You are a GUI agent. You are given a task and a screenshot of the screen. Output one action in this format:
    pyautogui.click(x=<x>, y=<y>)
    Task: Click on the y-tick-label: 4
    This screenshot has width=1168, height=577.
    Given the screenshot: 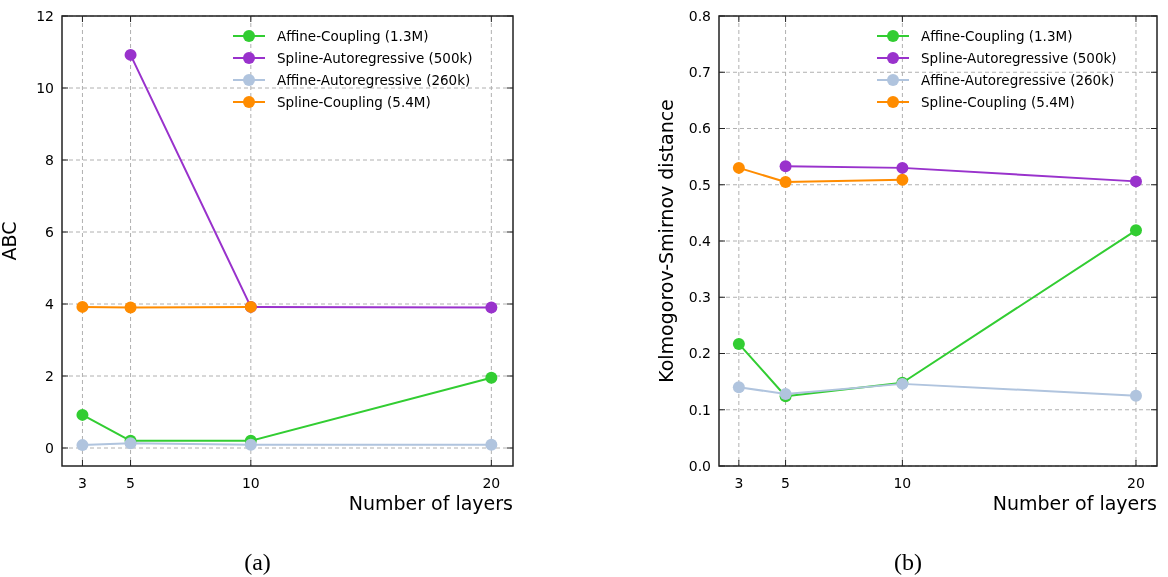 What is the action you would take?
    pyautogui.click(x=50, y=303)
    